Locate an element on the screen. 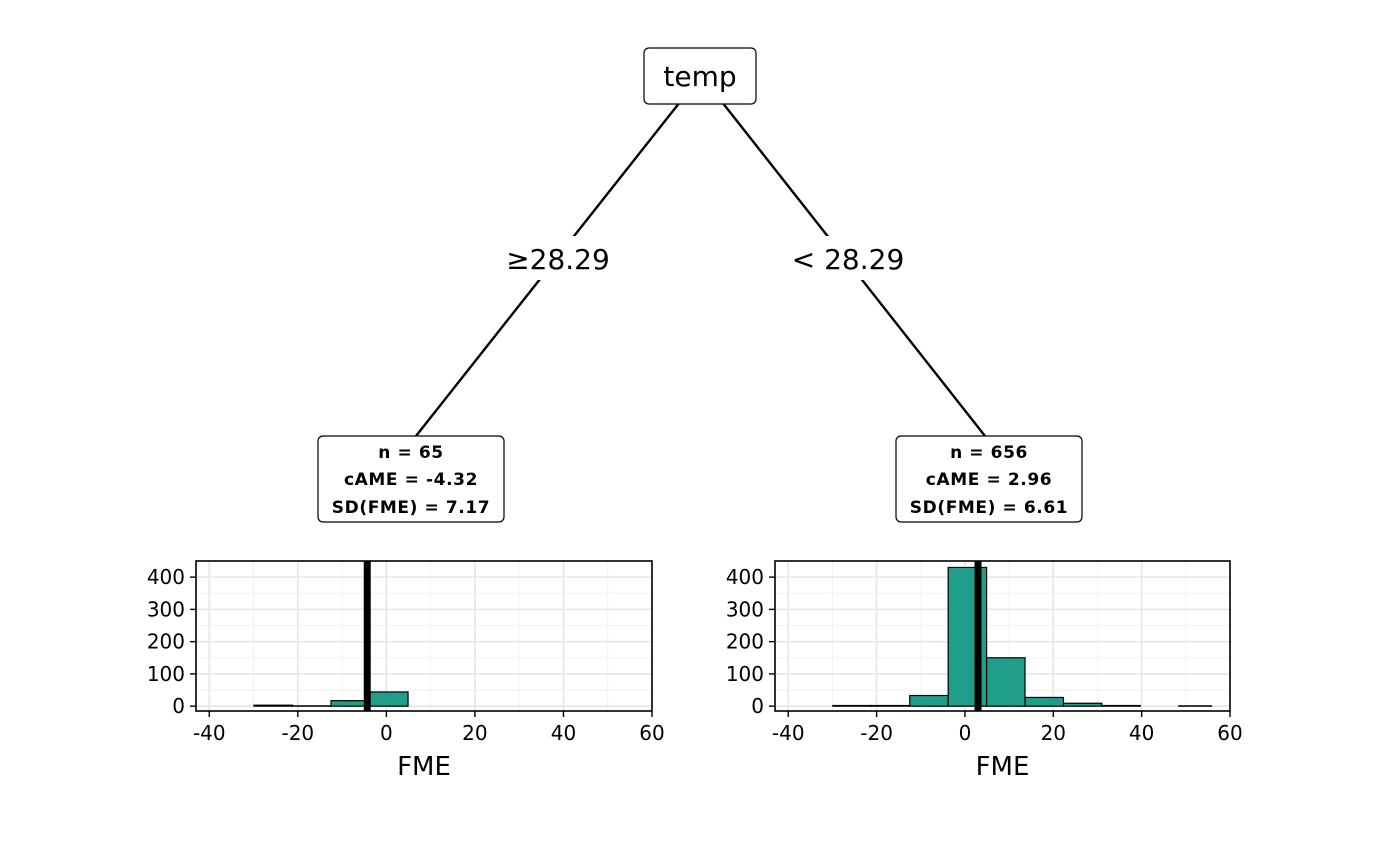  left-node-n: n = 65 is located at coordinates (410, 453).